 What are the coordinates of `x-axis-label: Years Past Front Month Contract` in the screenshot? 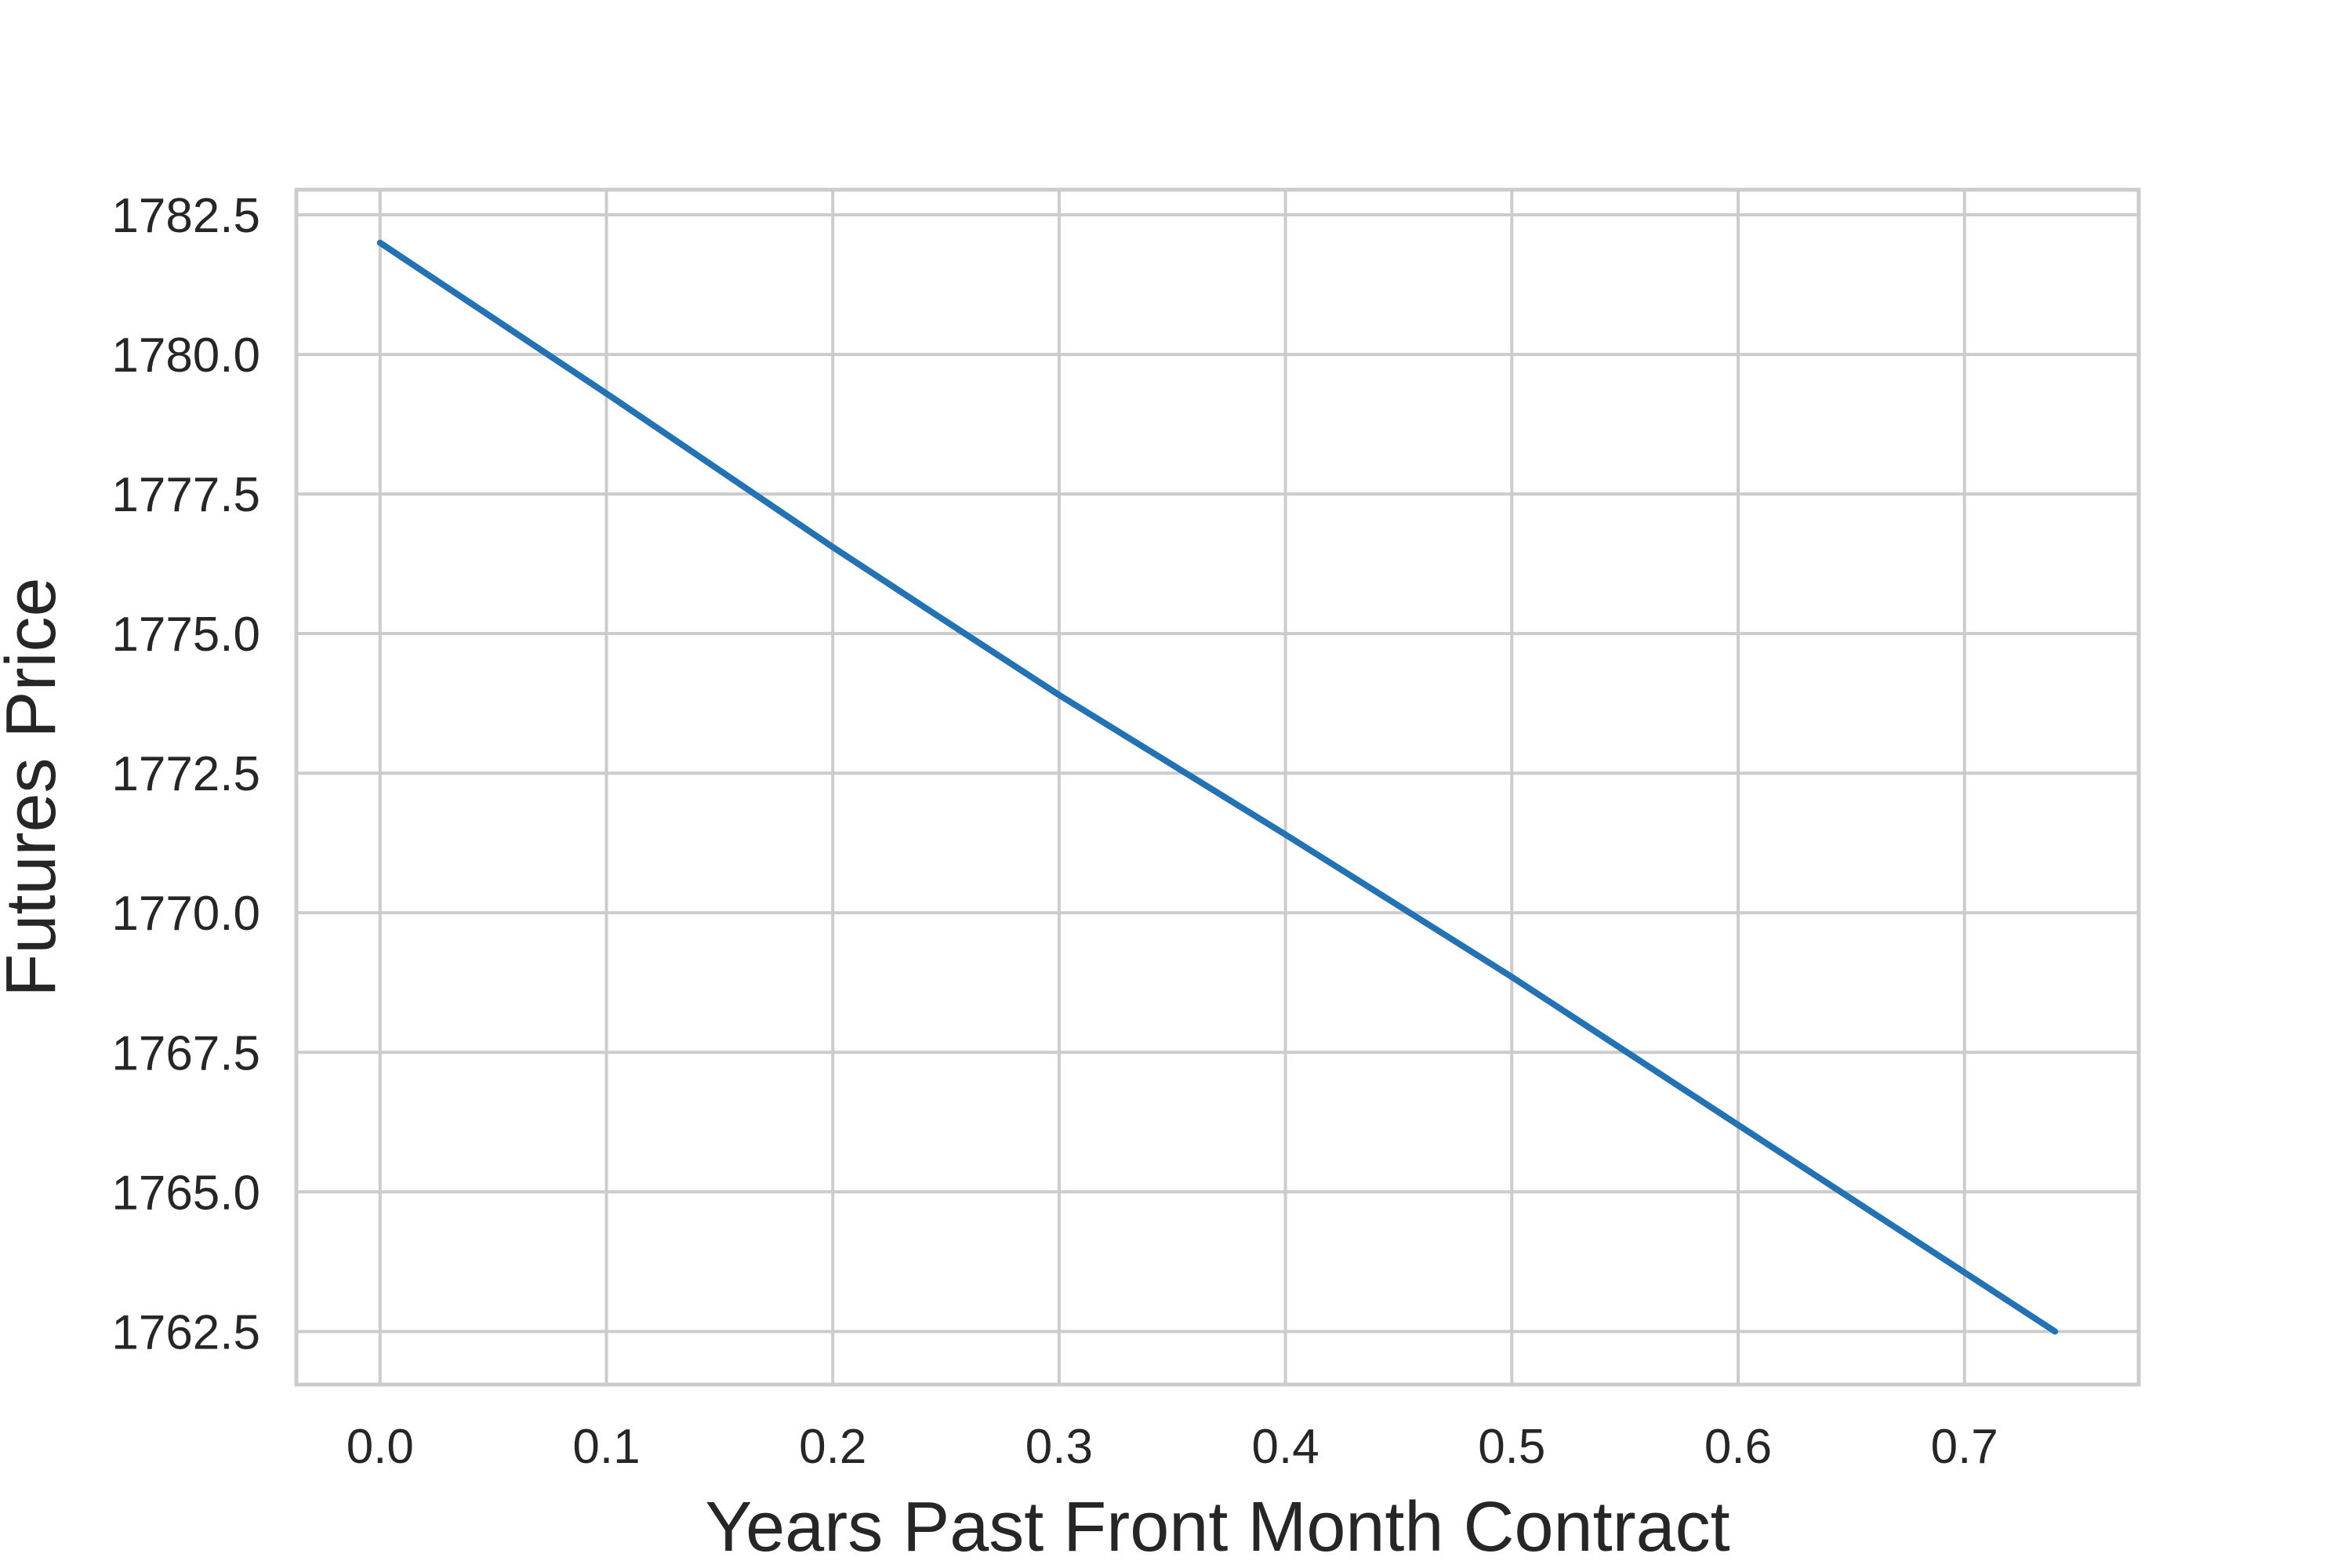 It's located at (1217, 1527).